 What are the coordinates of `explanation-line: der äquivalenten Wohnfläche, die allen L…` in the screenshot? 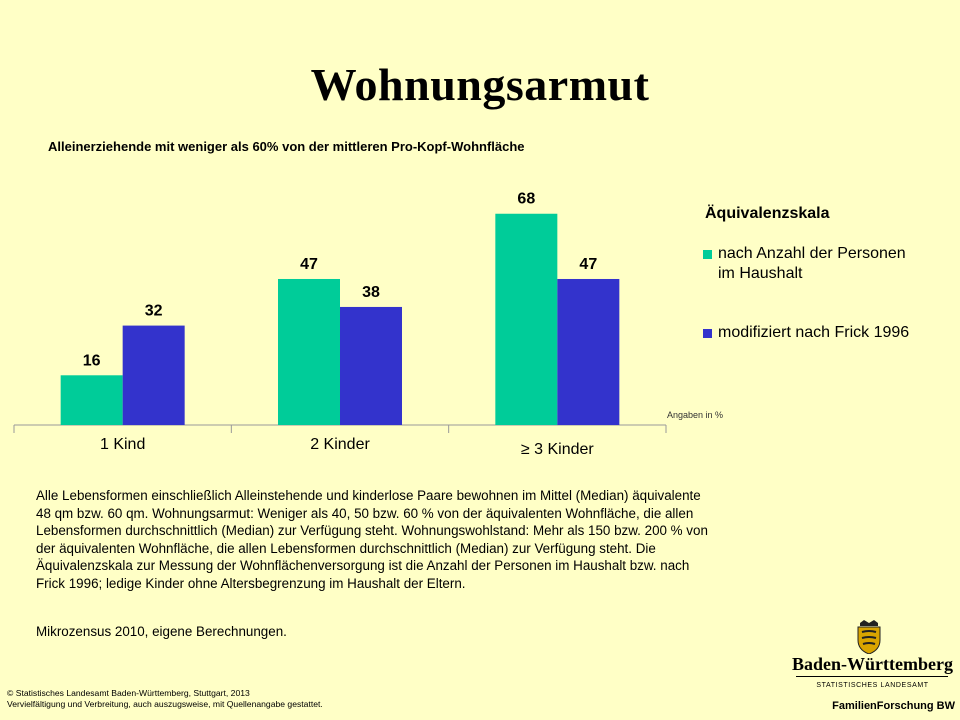 It's located at (346, 548).